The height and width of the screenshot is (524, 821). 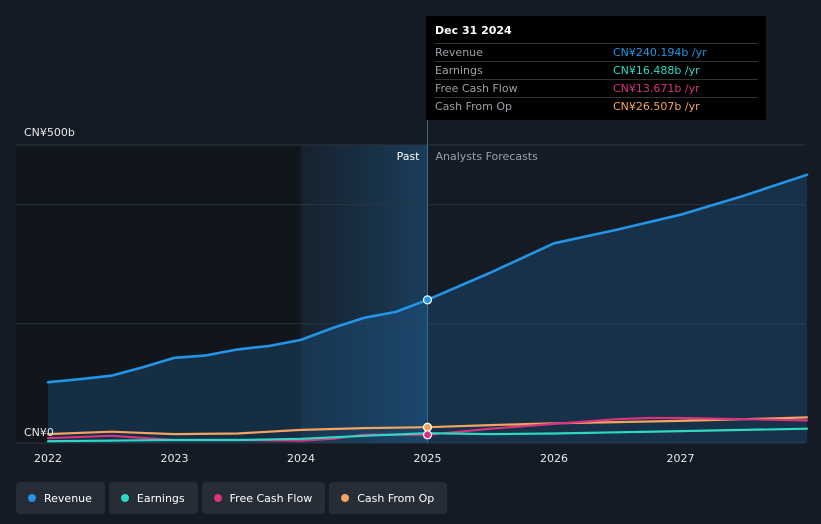 I want to click on x-tick-label: 2023, so click(x=175, y=458).